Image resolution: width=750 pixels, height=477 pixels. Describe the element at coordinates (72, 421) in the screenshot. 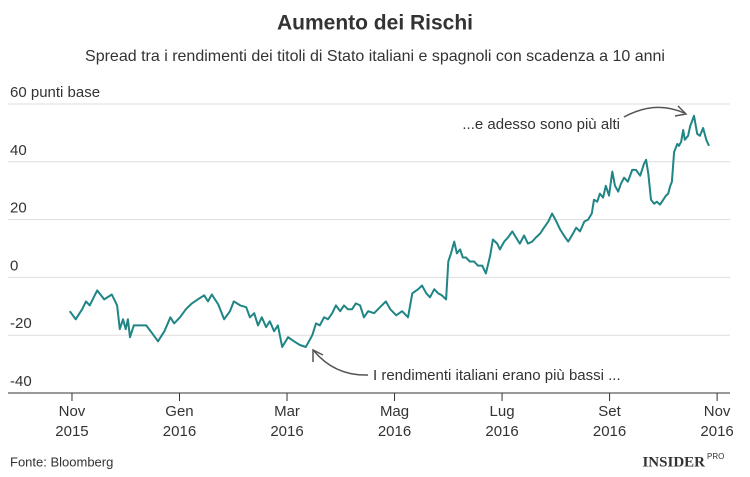

I see `x-tick-label: Nov 2015` at that location.